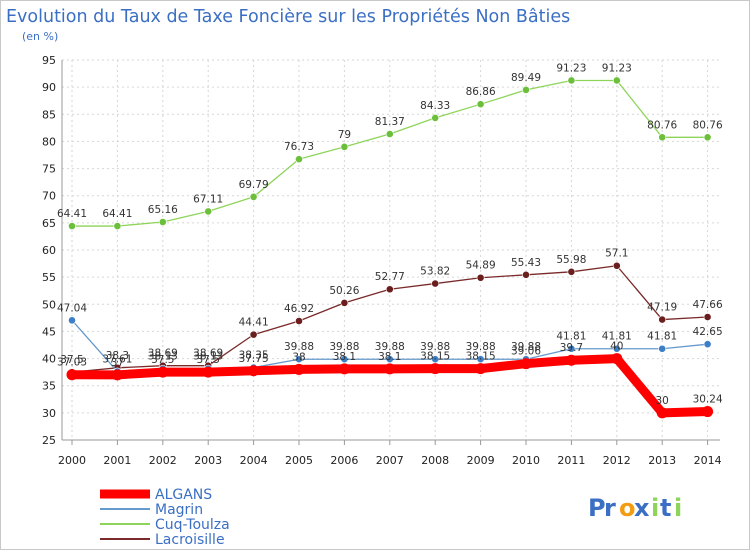 The width and height of the screenshot is (750, 550). Describe the element at coordinates (627, 508) in the screenshot. I see `brand-letter: o` at that location.